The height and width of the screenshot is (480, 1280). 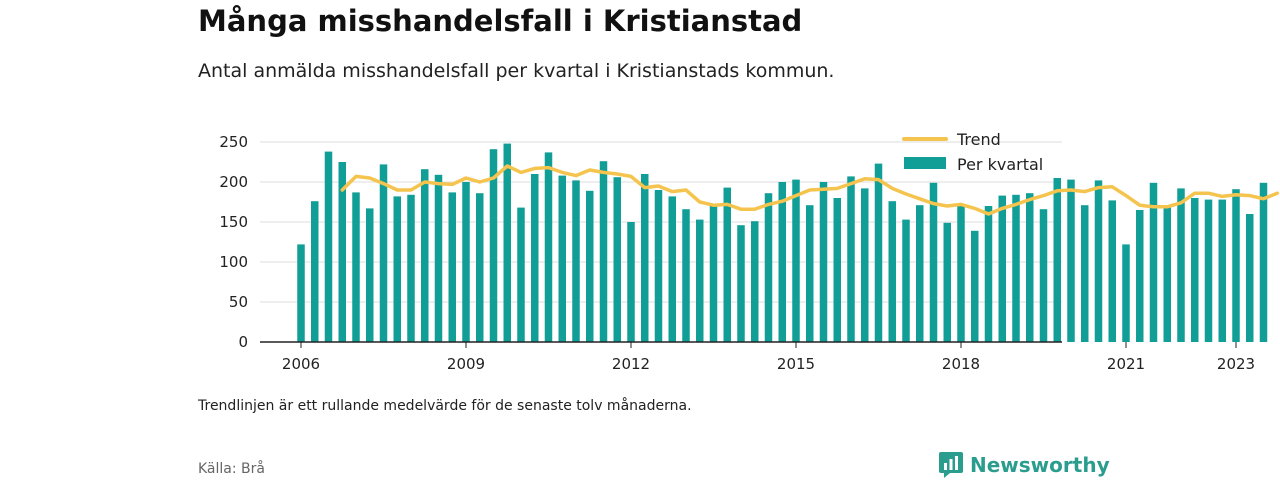 I want to click on brand-logo: Newsworthy, so click(x=1024, y=465).